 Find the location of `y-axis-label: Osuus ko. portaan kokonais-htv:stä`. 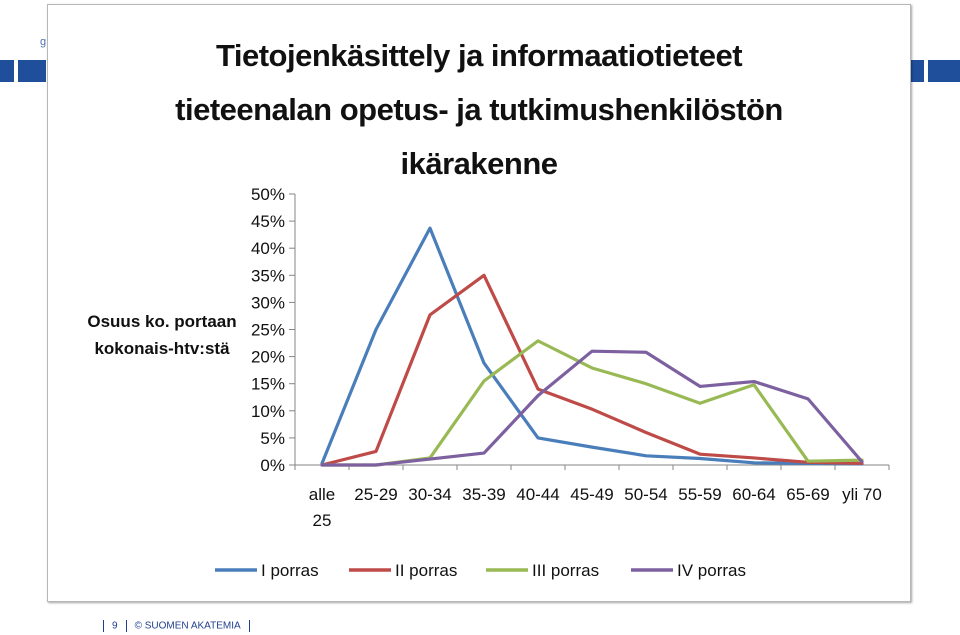

y-axis-label: Osuus ko. portaan kokonais-htv:stä is located at coordinates (162, 335).